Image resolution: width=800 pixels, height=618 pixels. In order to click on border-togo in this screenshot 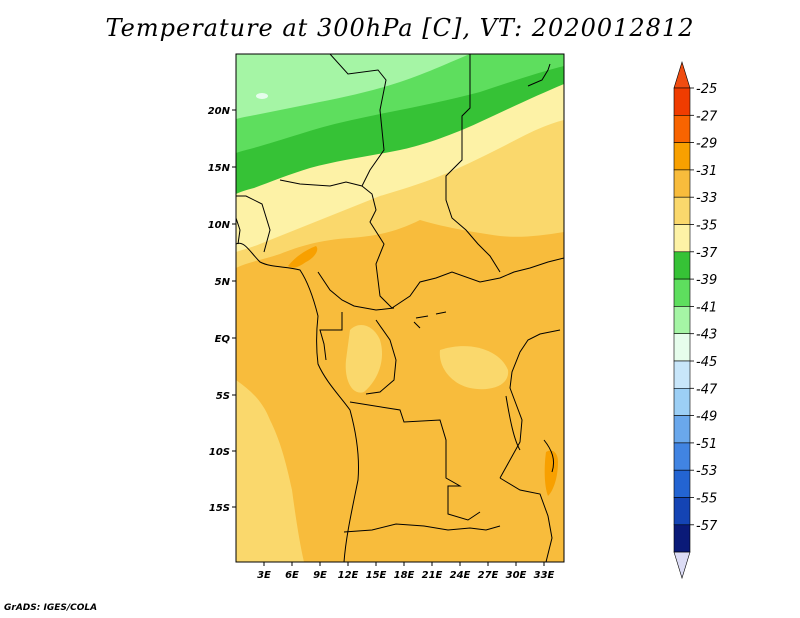, I will do `click(238, 231)`.